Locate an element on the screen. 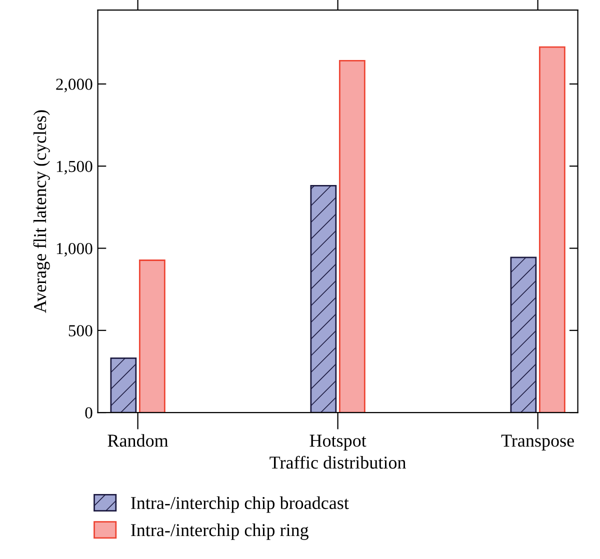  x-tick-label: Hotspot is located at coordinates (338, 442).